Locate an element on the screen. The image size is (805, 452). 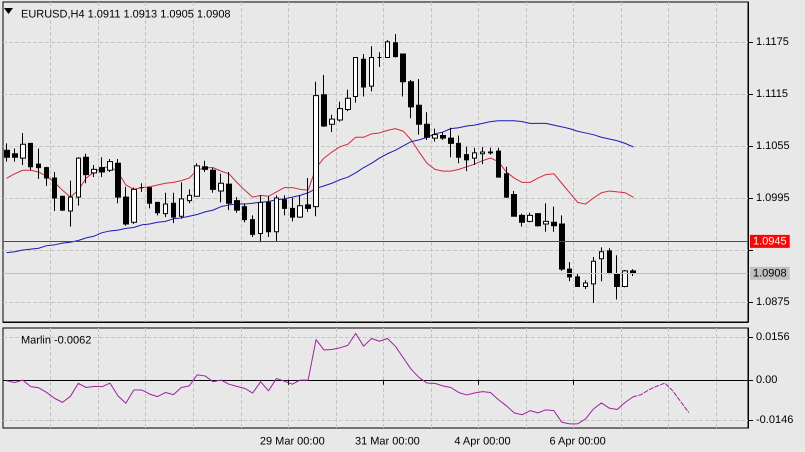
ref-line-label: 1.0908 is located at coordinates (770, 273).